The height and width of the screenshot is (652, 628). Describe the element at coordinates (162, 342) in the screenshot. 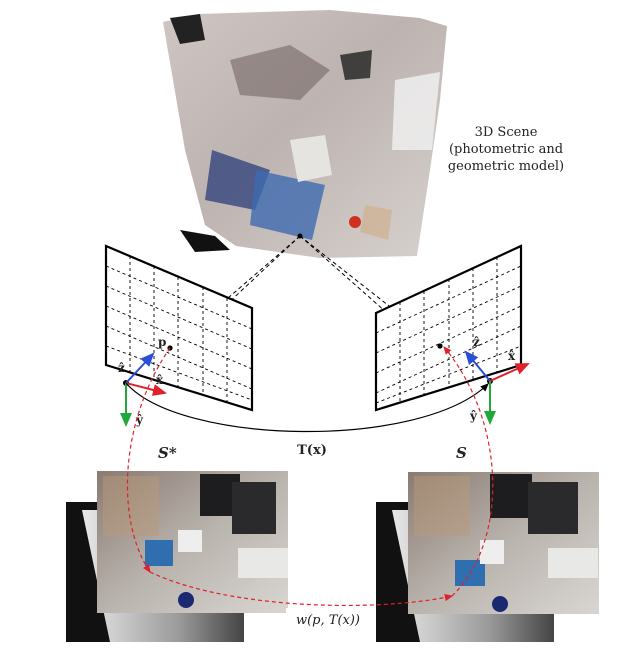

I see `projected-point-label: p` at that location.